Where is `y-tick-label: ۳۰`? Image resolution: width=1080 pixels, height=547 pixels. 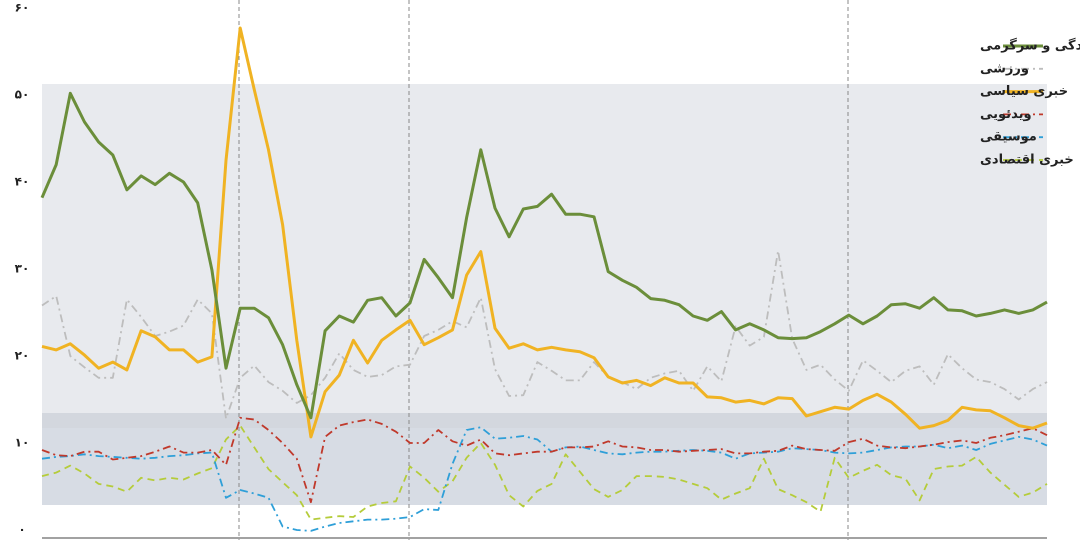 y-tick-label: ۳۰ is located at coordinates (22, 269).